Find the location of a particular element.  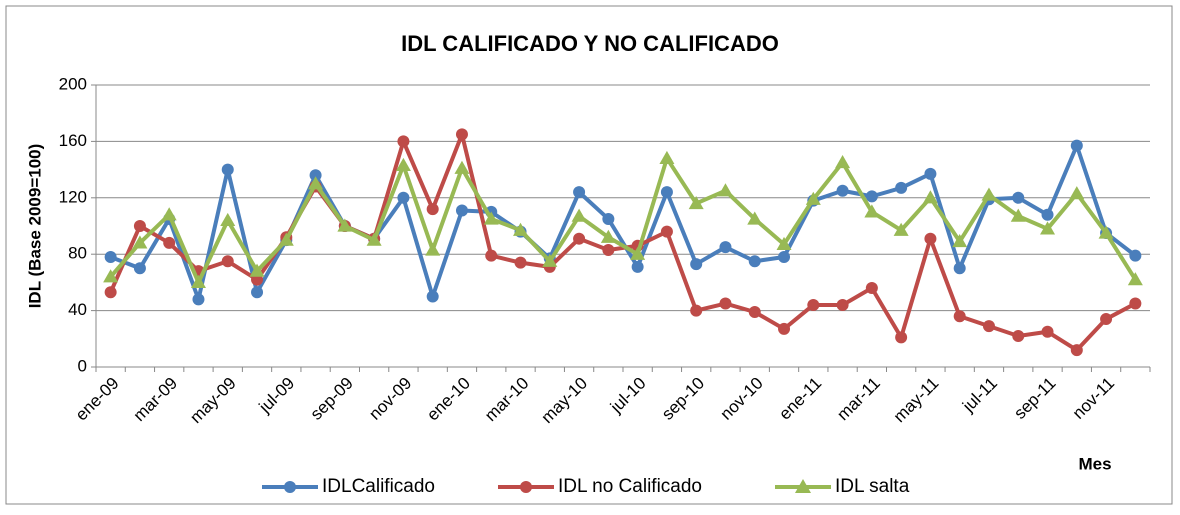

x-axis-label: Mes is located at coordinates (1094, 463).